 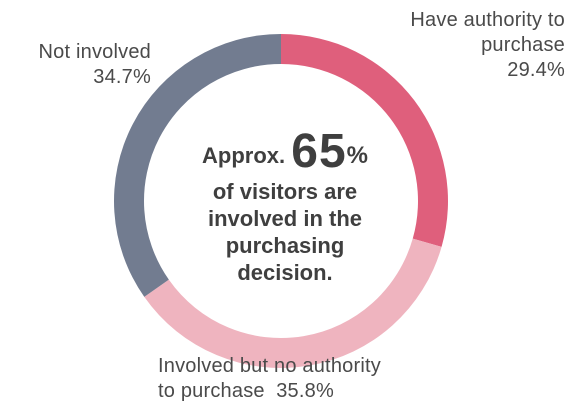 What do you see at coordinates (82, 65) in the screenshot?
I see `label-not-involved: Not involved 34.7%` at bounding box center [82, 65].